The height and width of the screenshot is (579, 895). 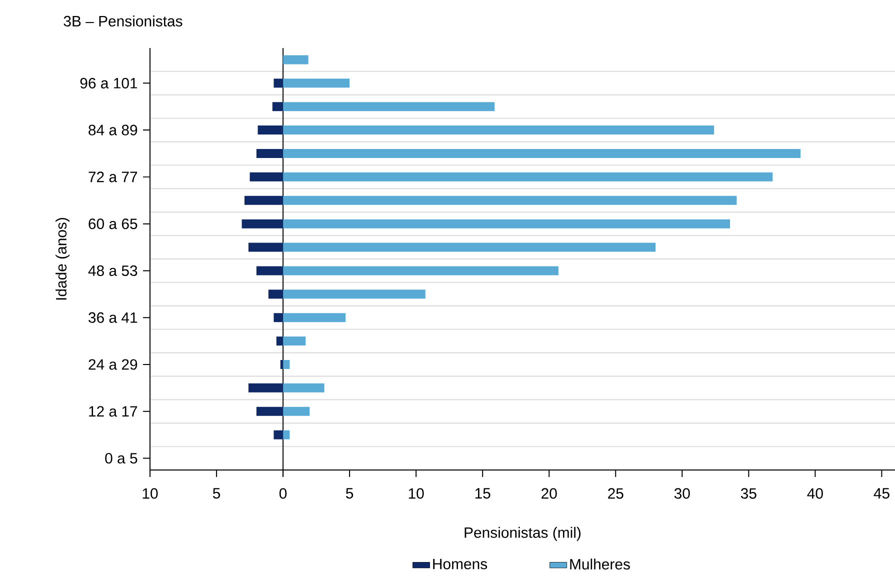 I want to click on y-tick-label: 60 a 65, so click(x=113, y=224).